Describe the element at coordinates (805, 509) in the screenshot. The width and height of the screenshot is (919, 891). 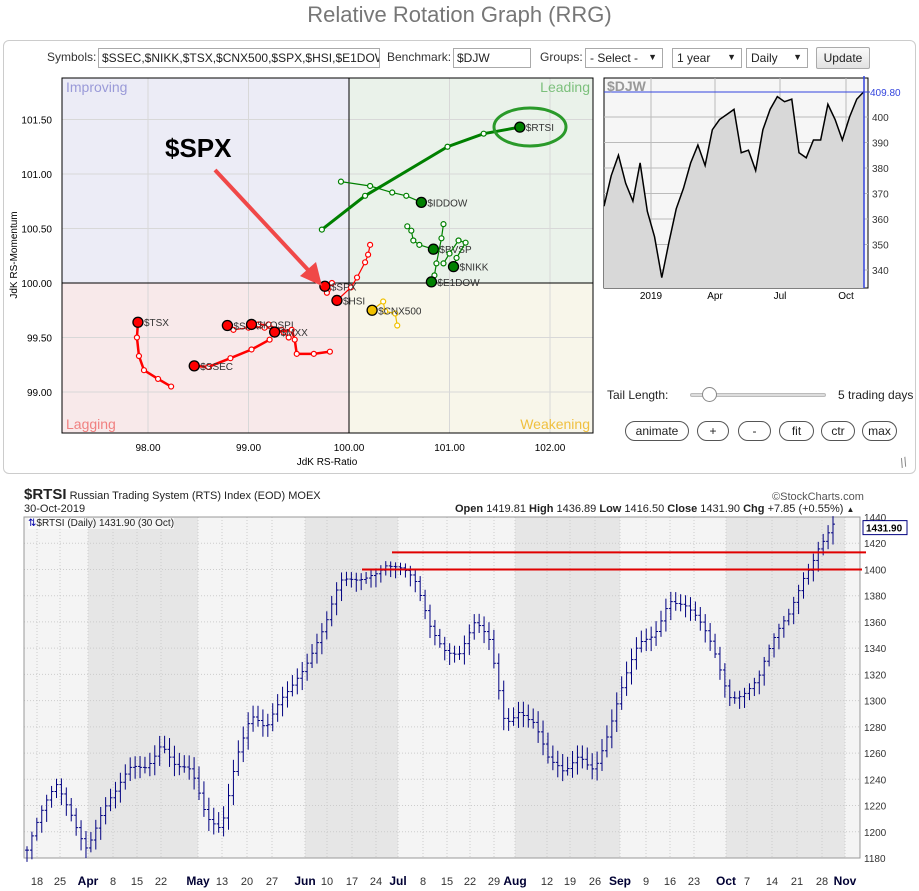
I see `chg-value: +7.85 (+0.55%)` at that location.